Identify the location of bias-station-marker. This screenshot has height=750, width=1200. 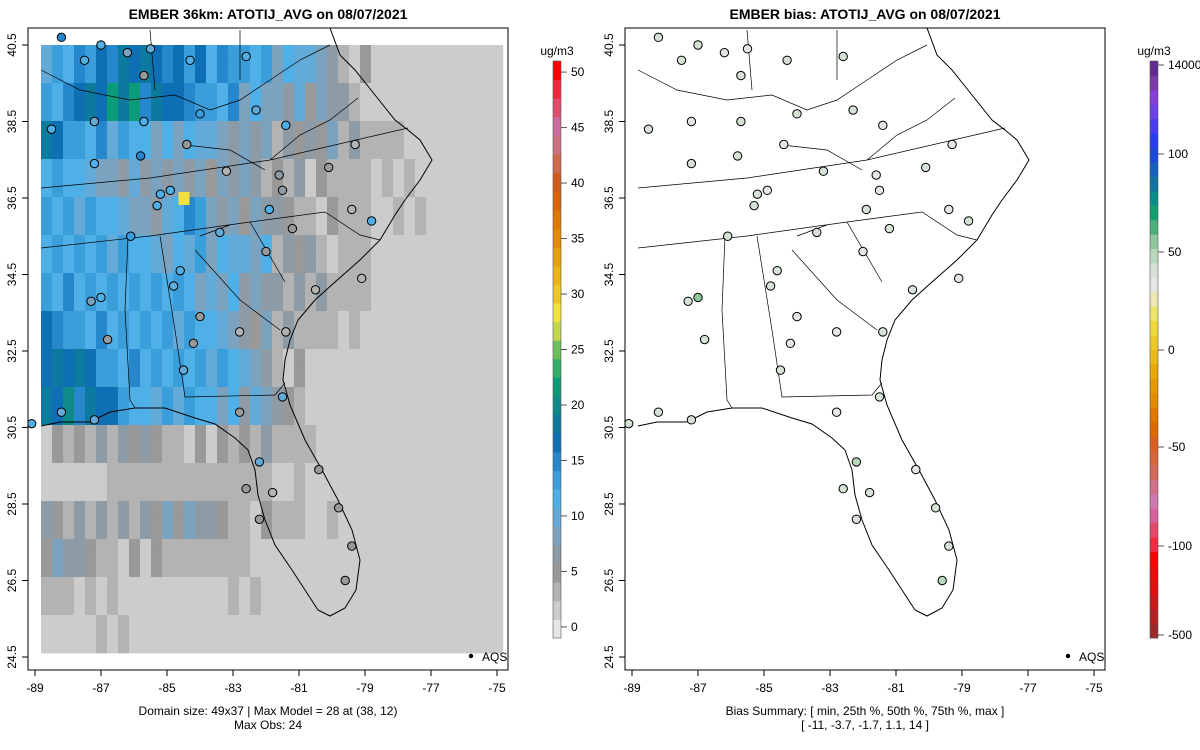
(959, 278).